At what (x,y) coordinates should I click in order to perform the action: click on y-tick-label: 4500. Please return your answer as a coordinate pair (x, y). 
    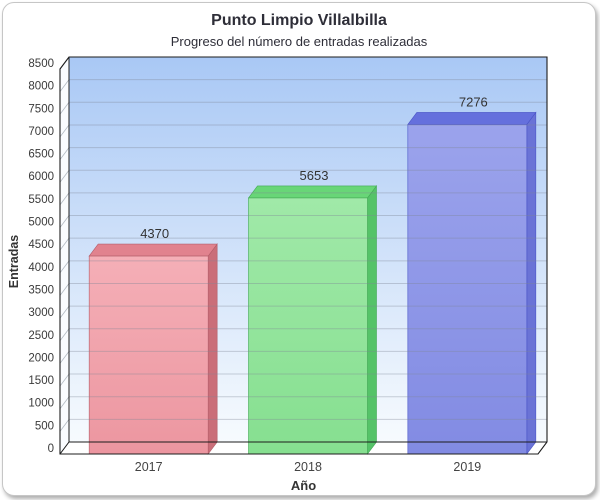
    Looking at the image, I should click on (41, 245).